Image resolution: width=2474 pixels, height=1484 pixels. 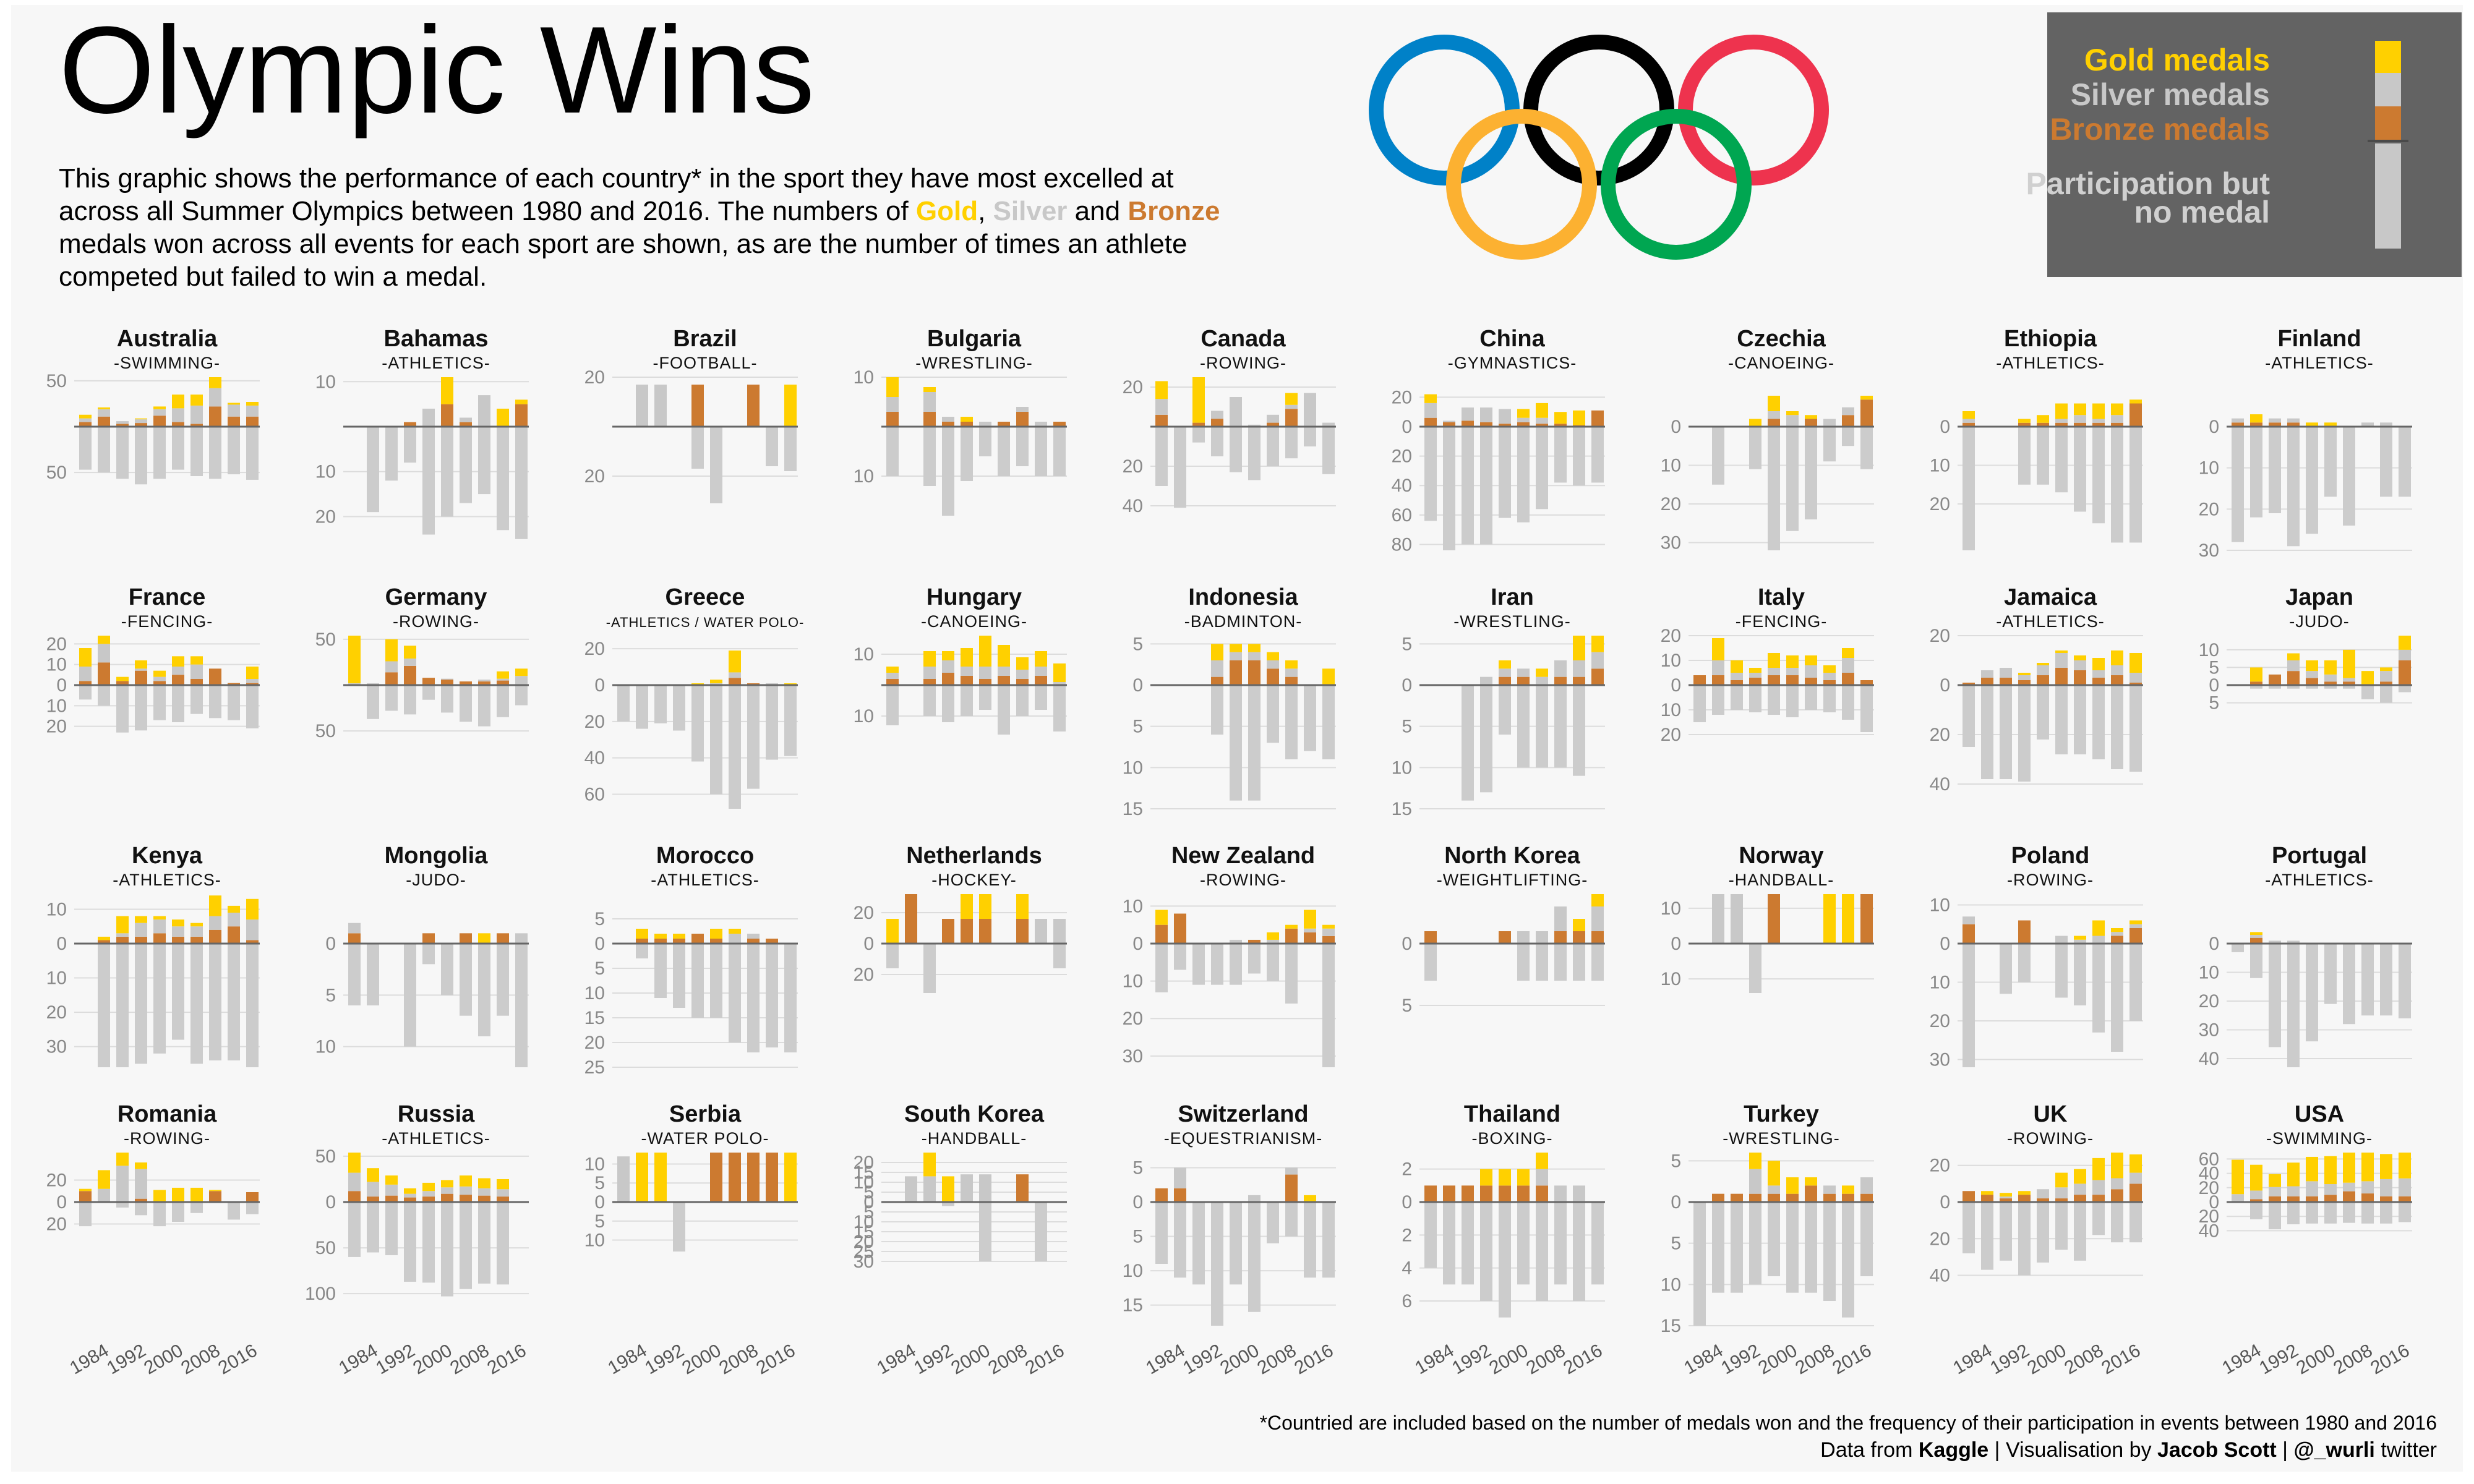 What do you see at coordinates (57, 381) in the screenshot?
I see `y-tick-label: 50` at bounding box center [57, 381].